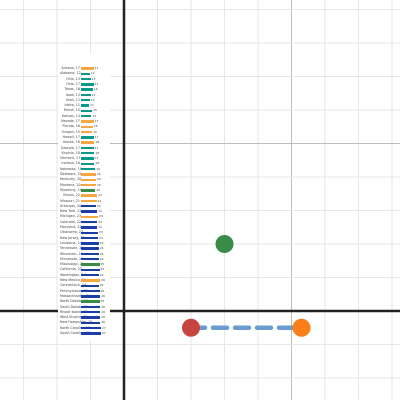 The height and width of the screenshot is (400, 400). What do you see at coordinates (71, 142) in the screenshot?
I see `bar-label: Alaska, 18` at bounding box center [71, 142].